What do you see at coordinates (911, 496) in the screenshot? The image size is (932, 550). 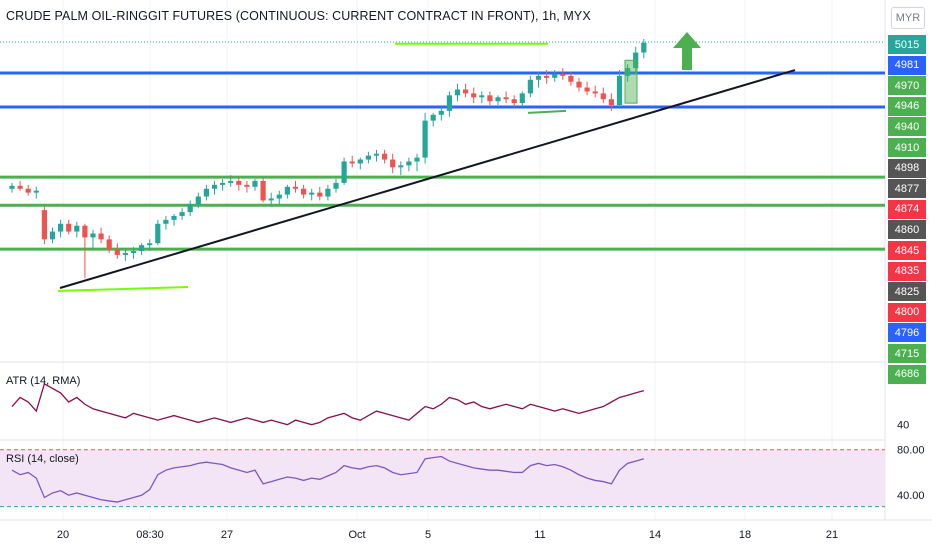 I see `rsi-axis-label: 40.00` at bounding box center [911, 496].